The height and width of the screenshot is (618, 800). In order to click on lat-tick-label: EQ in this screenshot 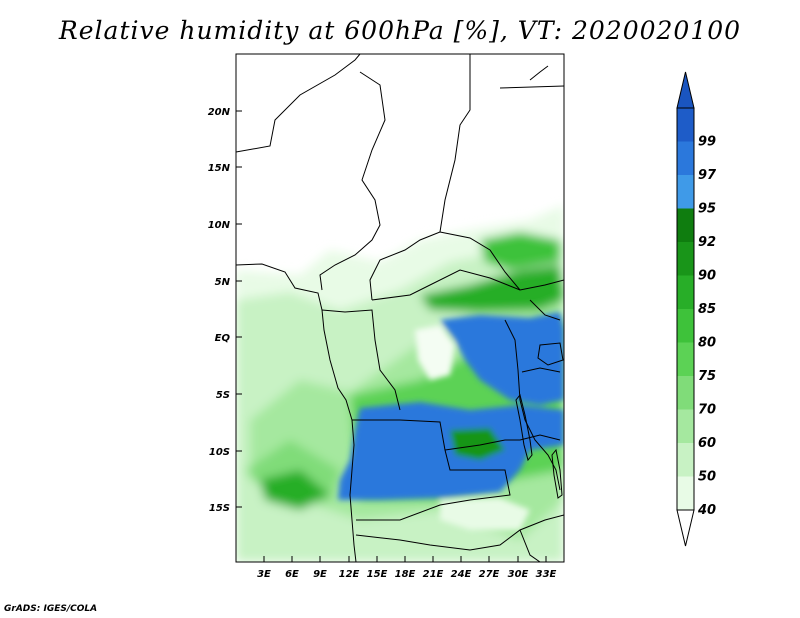, I will do `click(223, 338)`.